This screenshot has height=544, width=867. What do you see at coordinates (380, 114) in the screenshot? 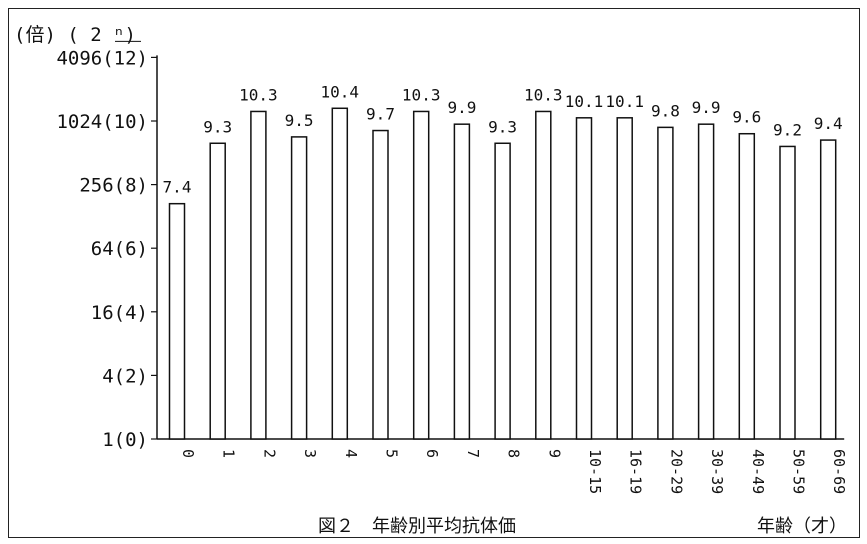
I see `bar-value-label: 9.7` at bounding box center [380, 114].